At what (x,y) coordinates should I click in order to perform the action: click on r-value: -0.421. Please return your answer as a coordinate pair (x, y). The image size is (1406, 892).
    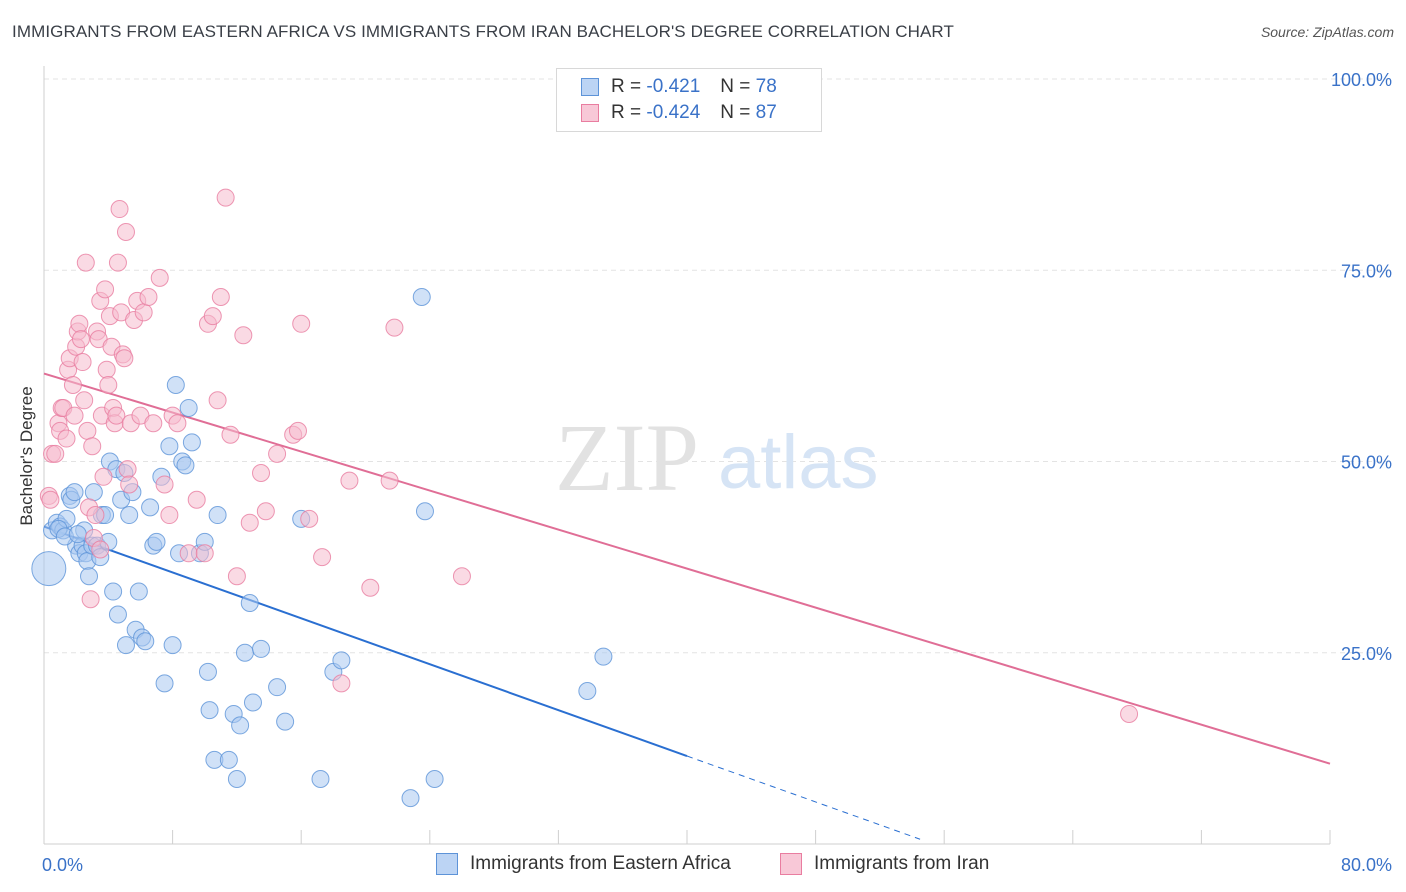
    Looking at the image, I should click on (673, 86).